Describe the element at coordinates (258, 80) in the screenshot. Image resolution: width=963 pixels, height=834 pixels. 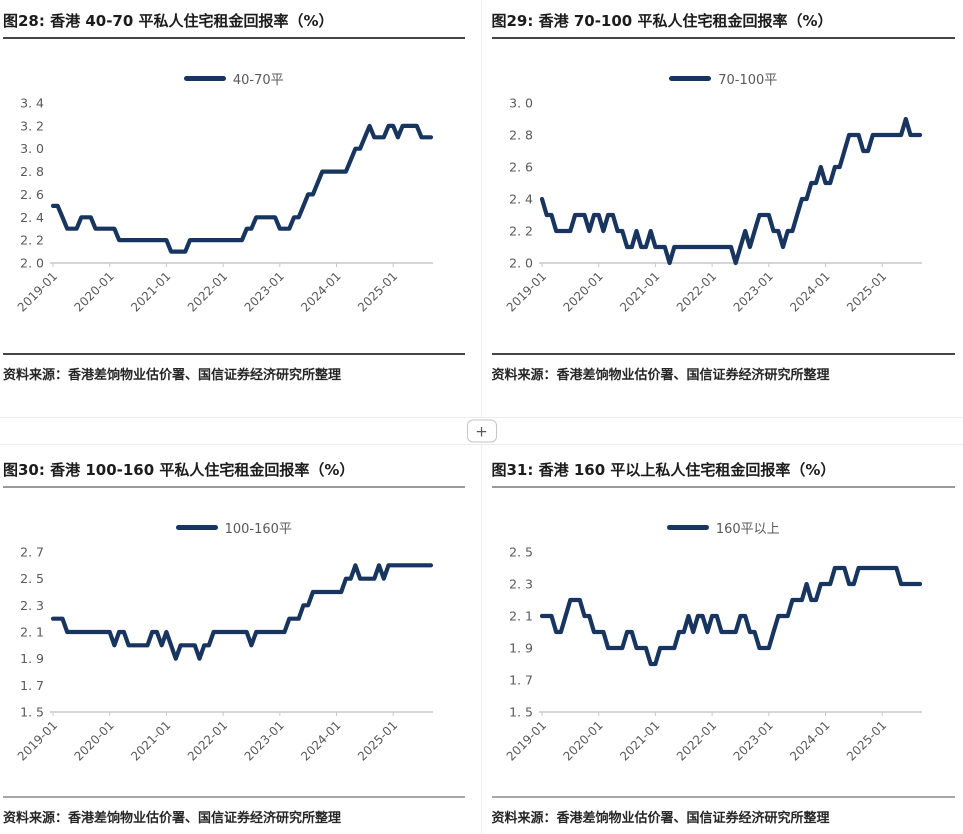
I see `legend-label: 40-70平` at that location.